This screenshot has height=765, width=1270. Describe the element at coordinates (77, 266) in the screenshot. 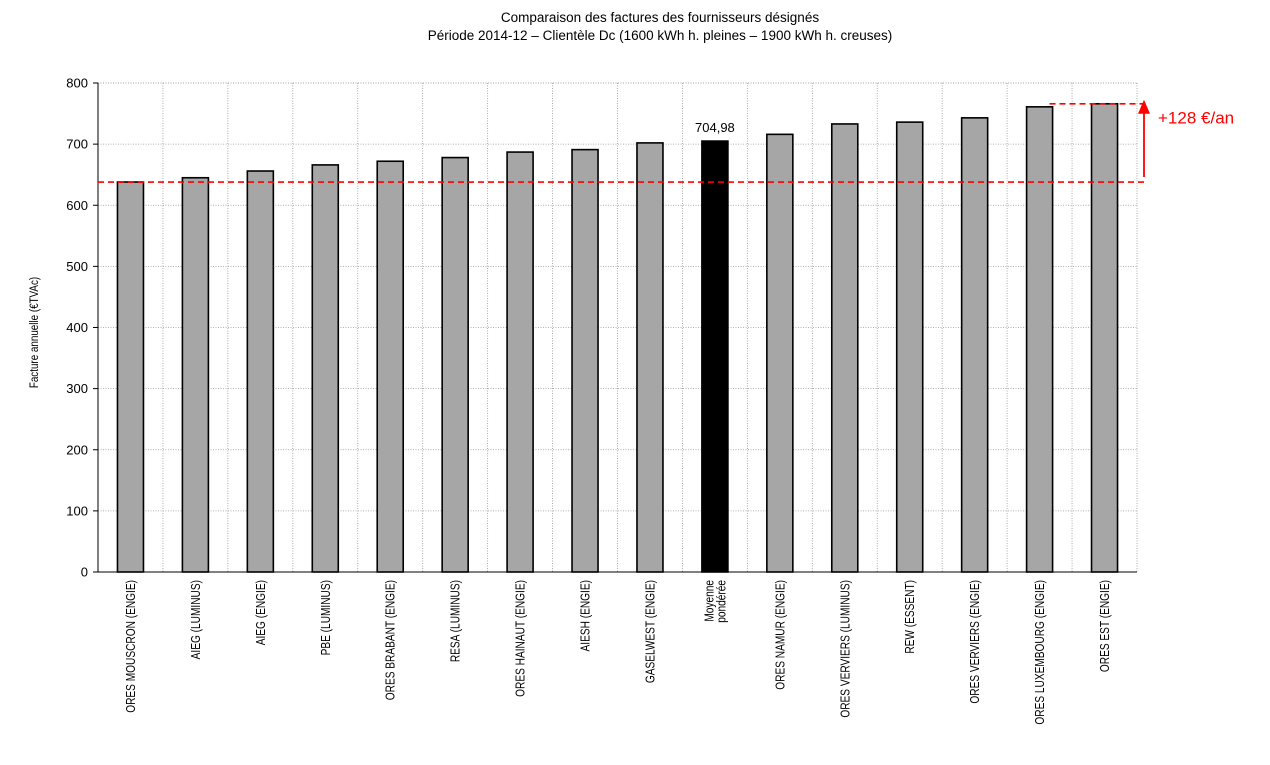

I see `y-tick-label: 500` at that location.